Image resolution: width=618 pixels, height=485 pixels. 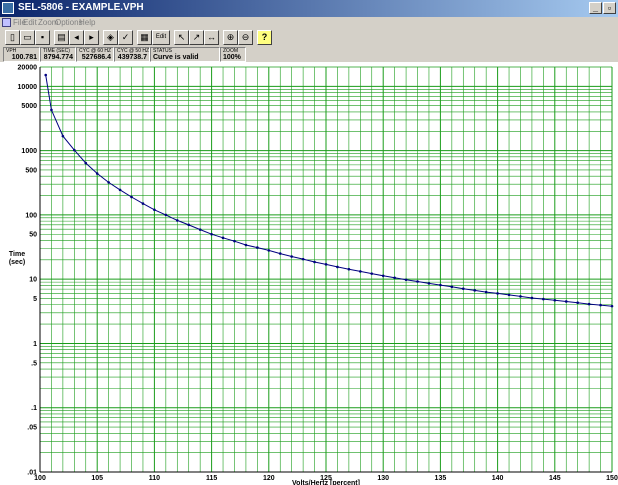 What do you see at coordinates (32, 428) in the screenshot?
I see `y-tick-label: .05` at bounding box center [32, 428].